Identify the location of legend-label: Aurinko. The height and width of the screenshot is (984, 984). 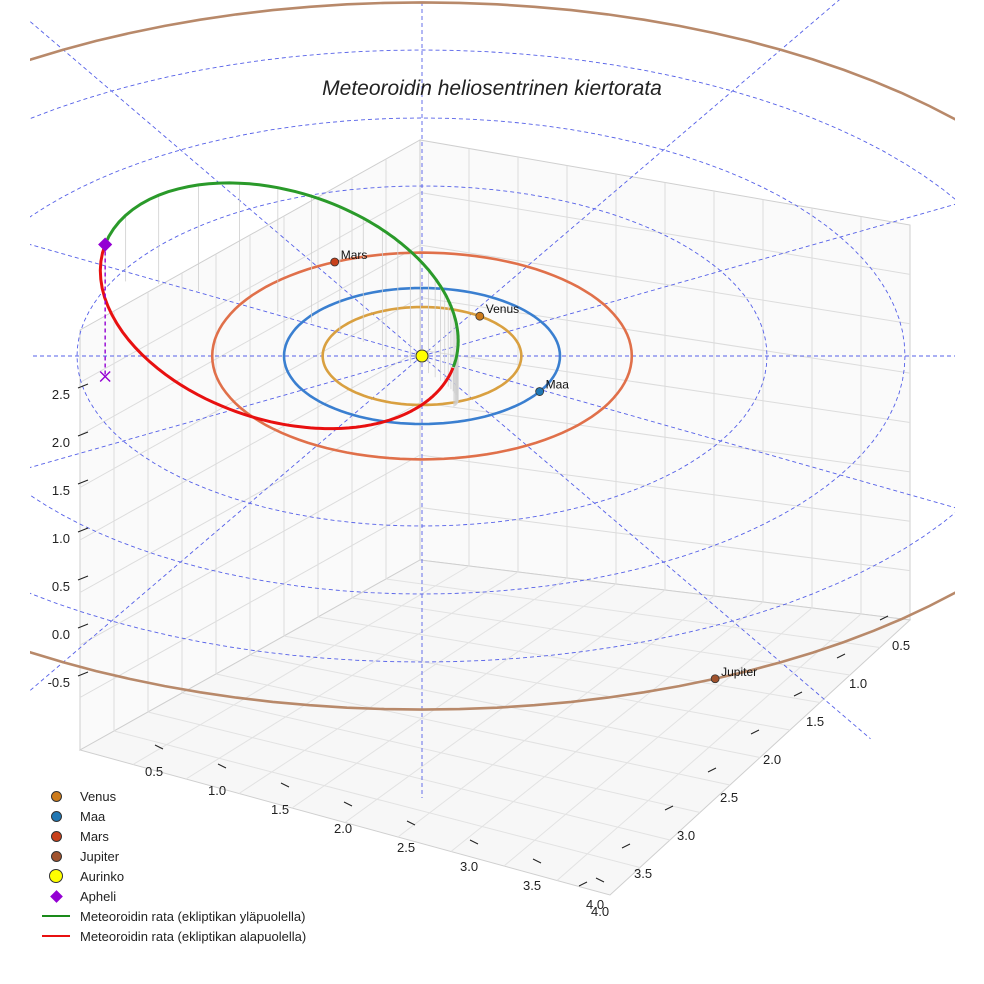
(102, 876).